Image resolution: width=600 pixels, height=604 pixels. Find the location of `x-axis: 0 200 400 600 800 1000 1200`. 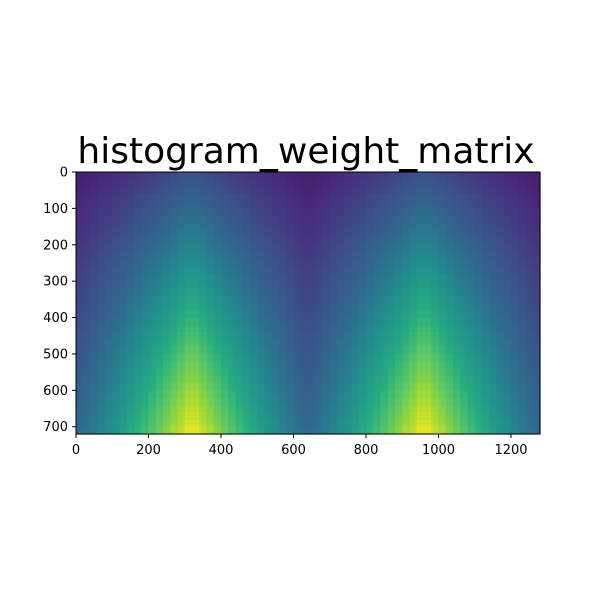

x-axis: 0 200 400 600 800 1000 1200 is located at coordinates (300, 446).